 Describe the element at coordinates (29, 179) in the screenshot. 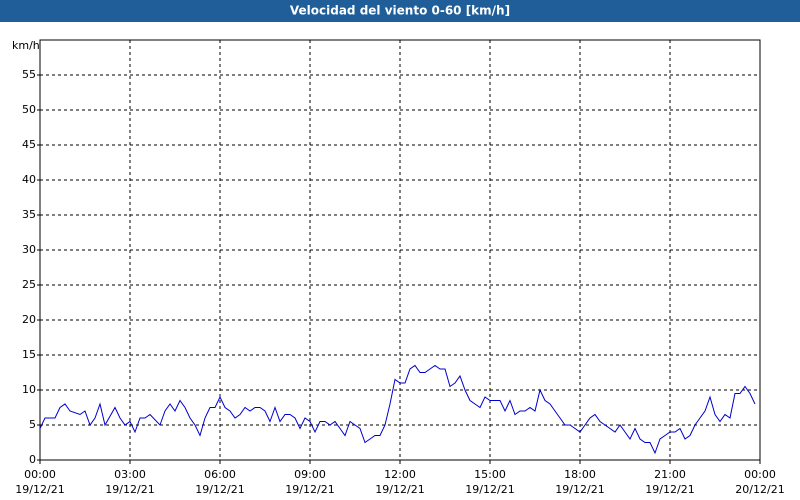

I see `y-tick-label: 40` at that location.